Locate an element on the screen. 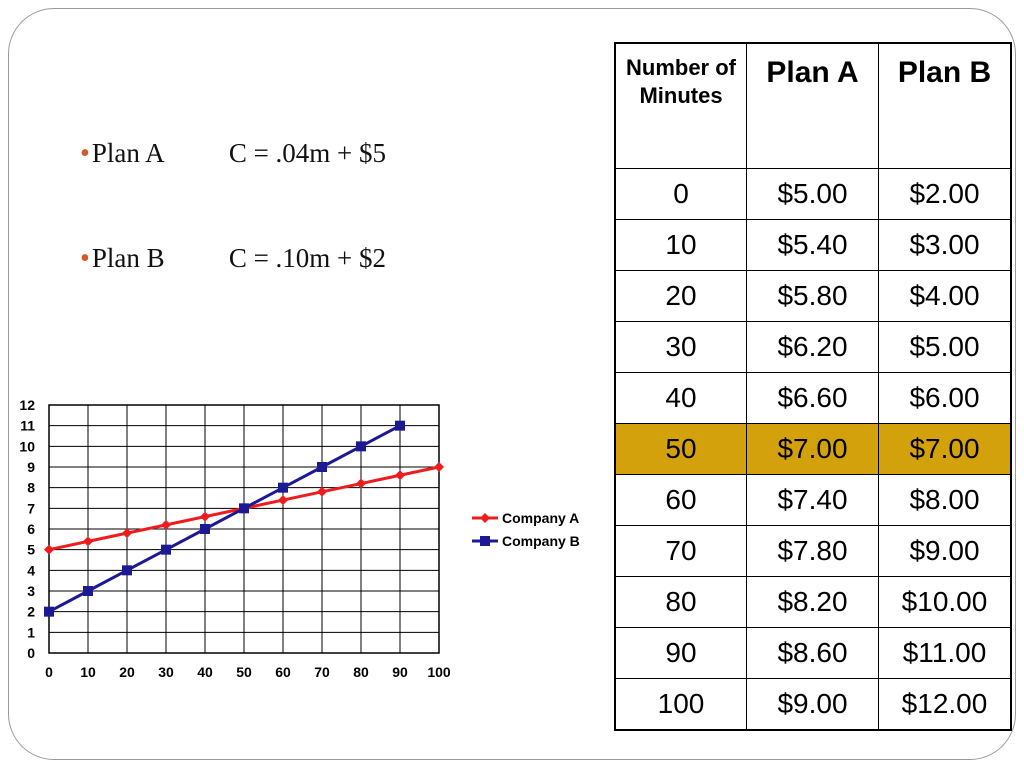 Image resolution: width=1024 pixels, height=768 pixels. y-tick-label: 11 is located at coordinates (27, 426).